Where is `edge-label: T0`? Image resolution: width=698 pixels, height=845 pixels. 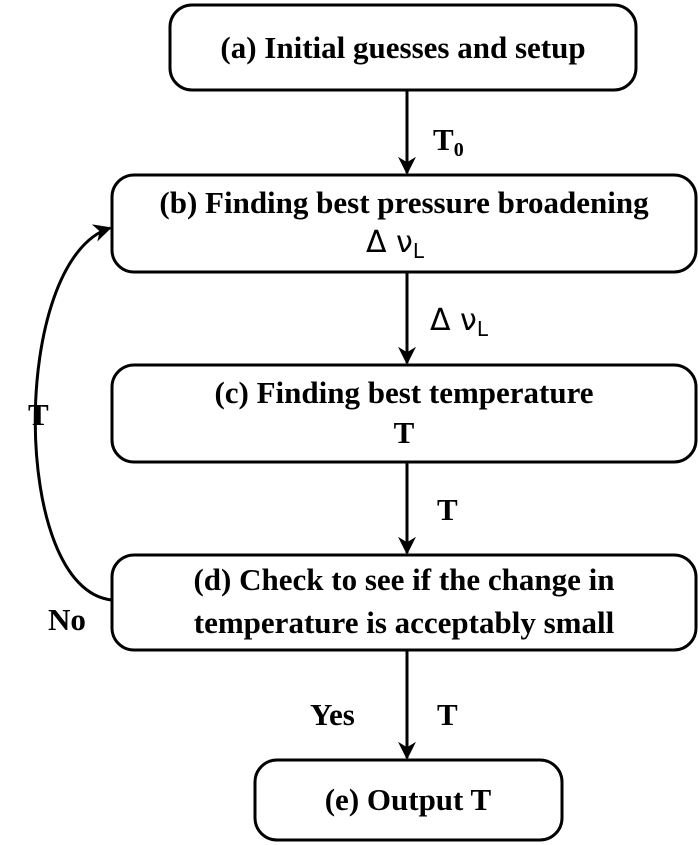
edge-label: T0 is located at coordinates (448, 141).